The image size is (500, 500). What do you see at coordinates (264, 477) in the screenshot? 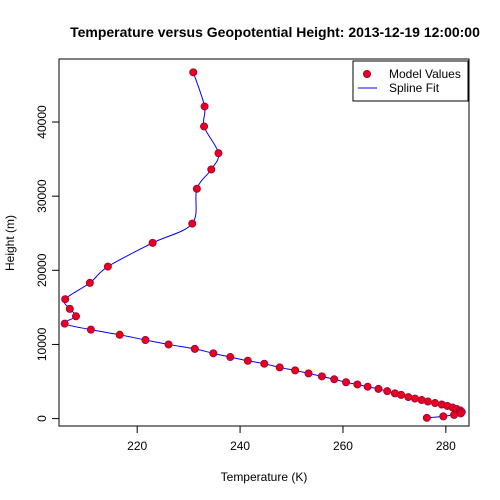
I see `x-axis-label: Temperature (K)` at bounding box center [264, 477].